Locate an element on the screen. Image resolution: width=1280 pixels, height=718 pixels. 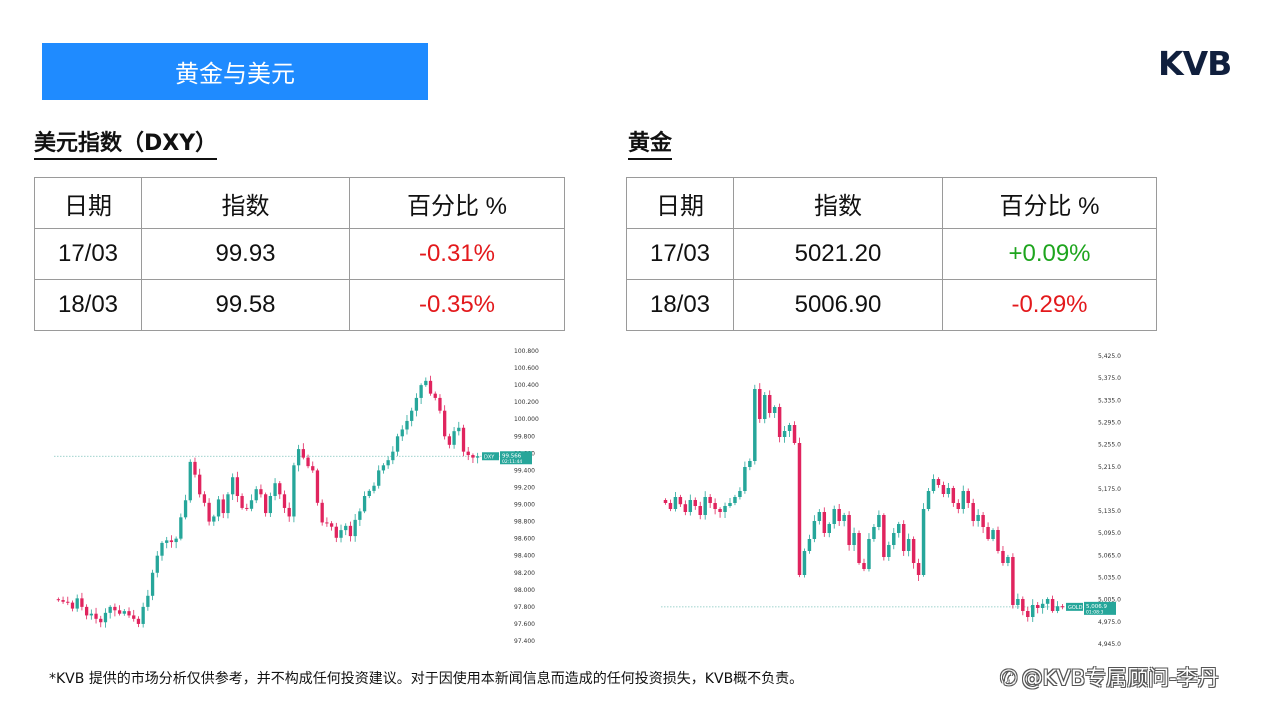
banner-title: 黄金与美元 is located at coordinates (235, 71).